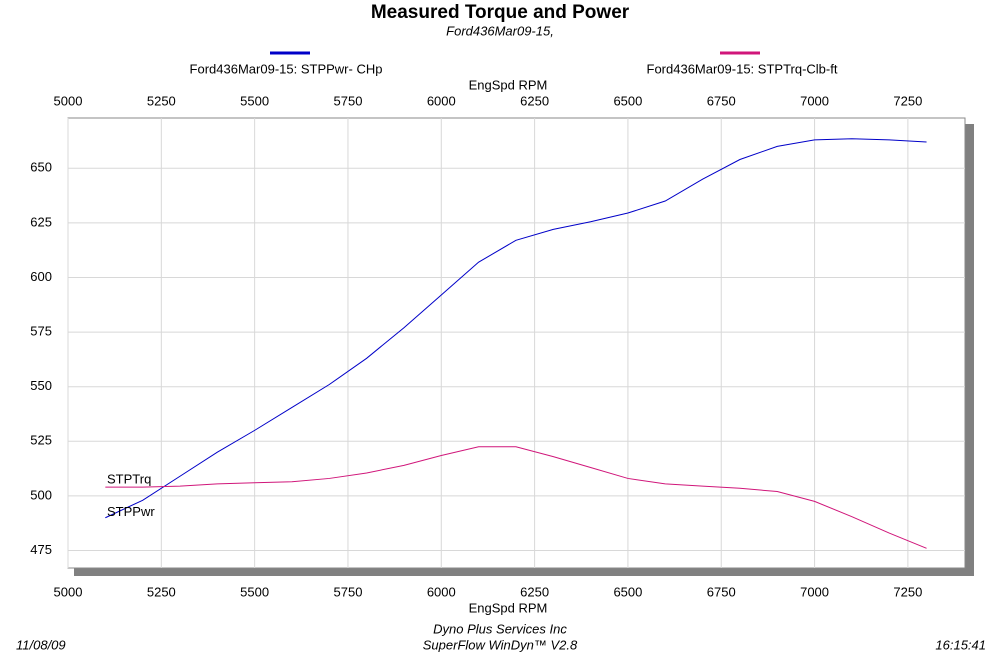 This screenshot has height=659, width=1000. Describe the element at coordinates (286, 68) in the screenshot. I see `legend-label: Ford436Mar09-15: STPPwr- CHp` at that location.